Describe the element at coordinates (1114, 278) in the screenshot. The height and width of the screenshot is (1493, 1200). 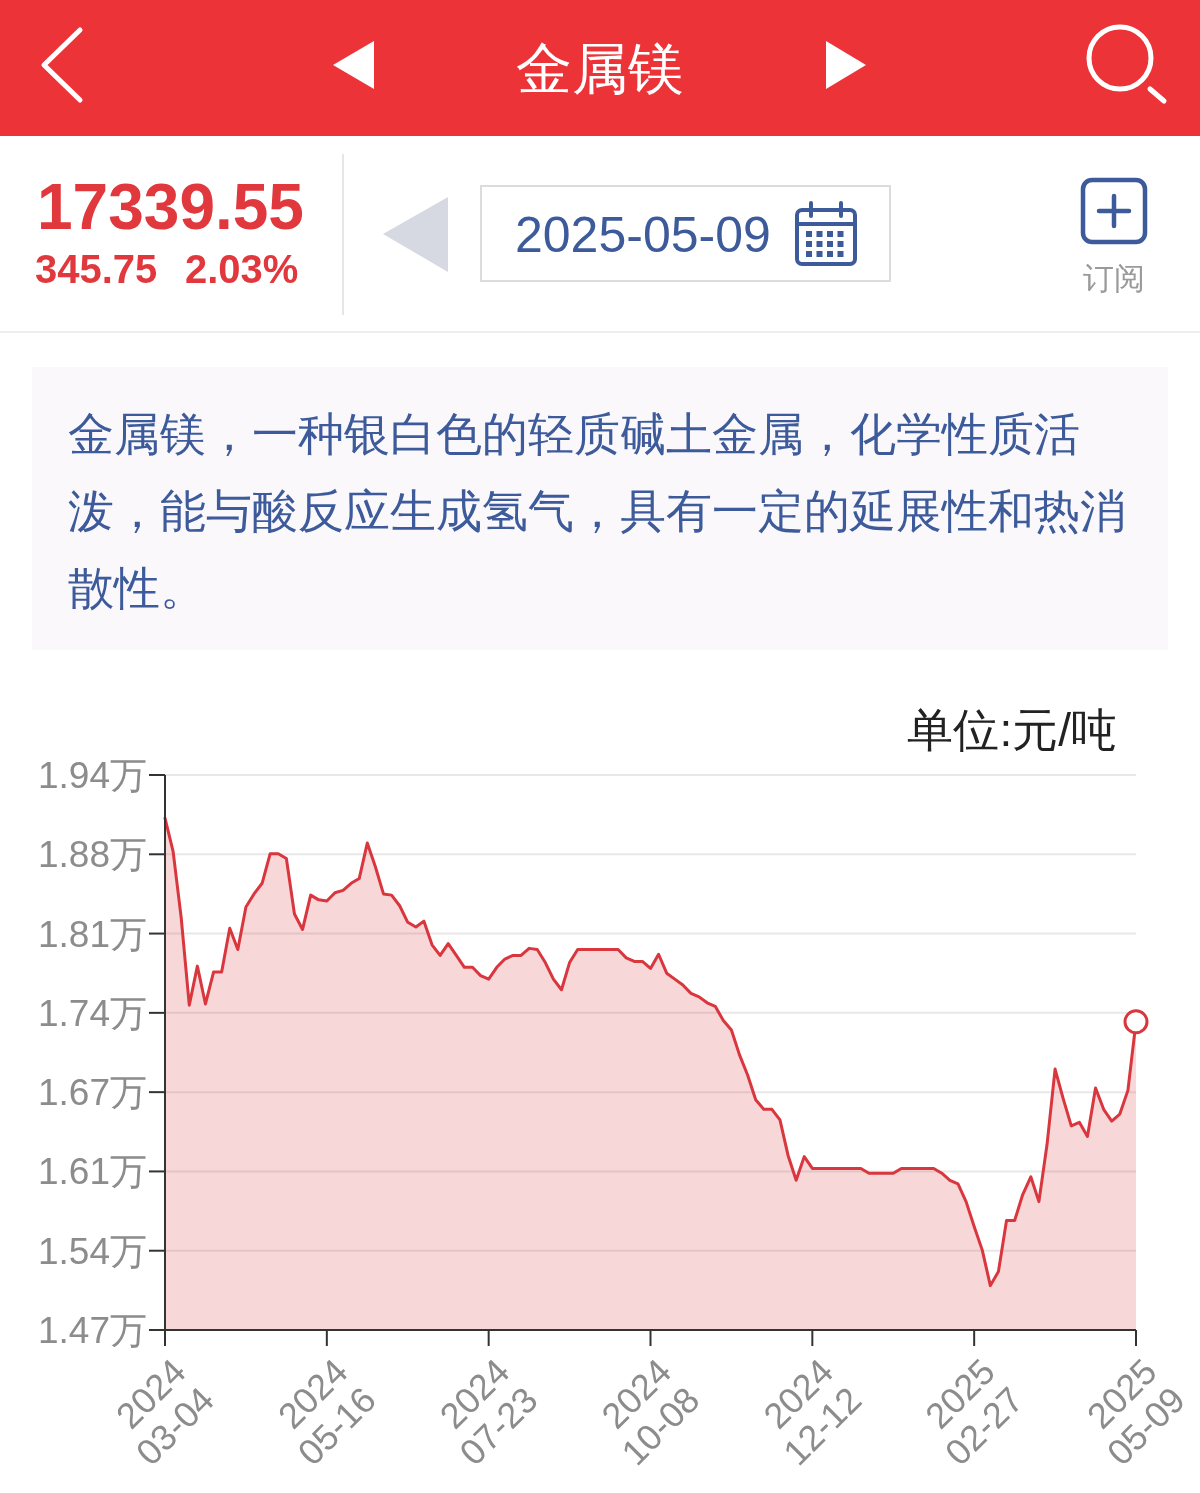
I see `text: 订阅` at that location.